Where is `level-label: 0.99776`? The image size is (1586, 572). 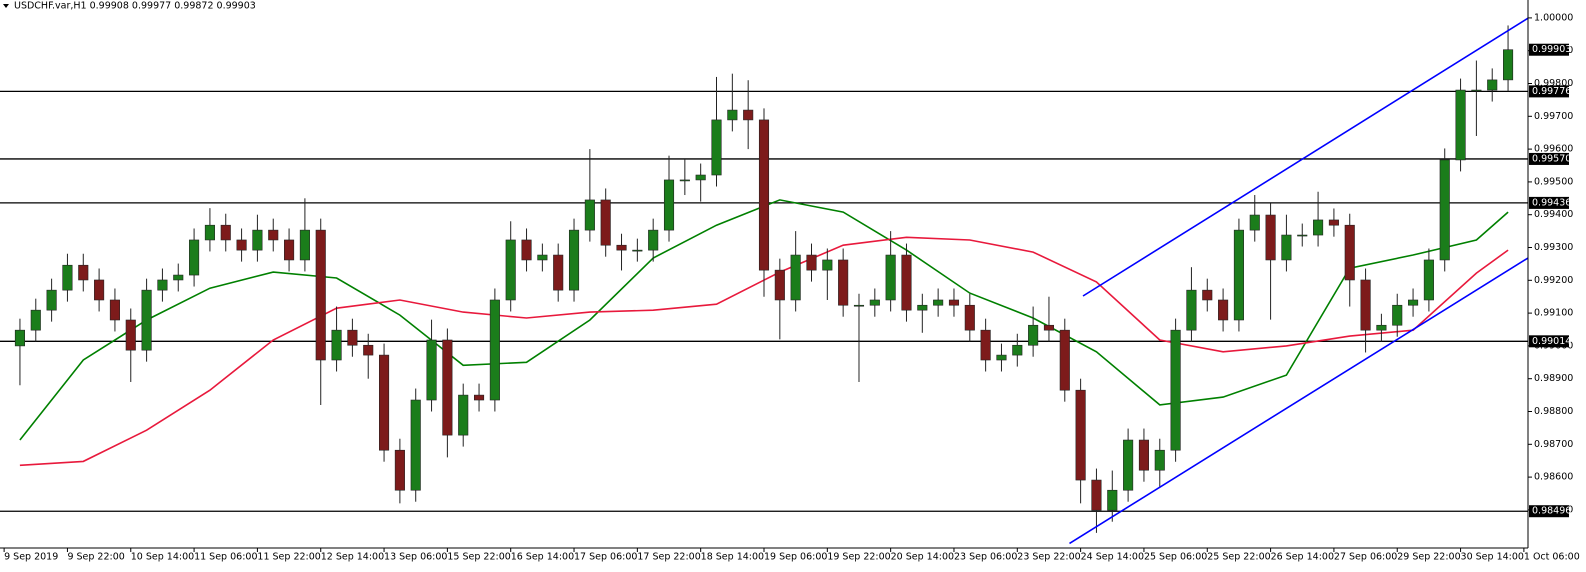
level-label: 0.99776 is located at coordinates (1551, 91).